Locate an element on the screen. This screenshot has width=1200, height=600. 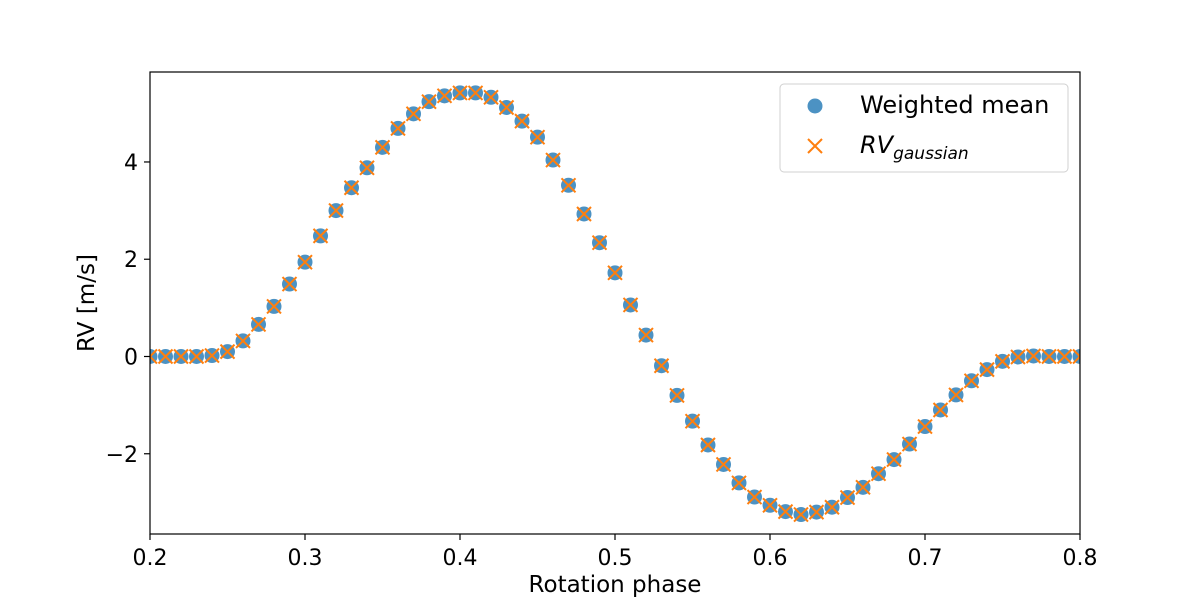
legend-marker-rv-gaussian is located at coordinates (815, 146).